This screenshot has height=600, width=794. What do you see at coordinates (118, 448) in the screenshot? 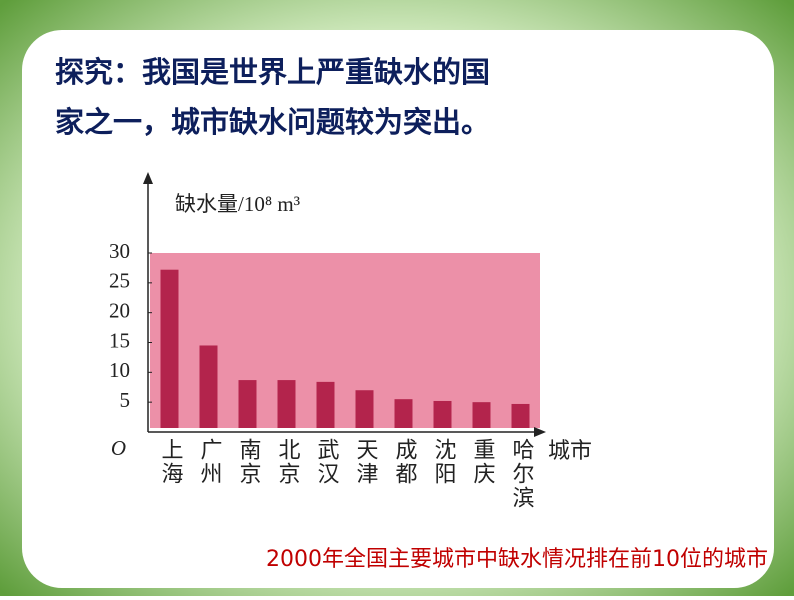
I see `y-tick-label: O` at bounding box center [118, 448].